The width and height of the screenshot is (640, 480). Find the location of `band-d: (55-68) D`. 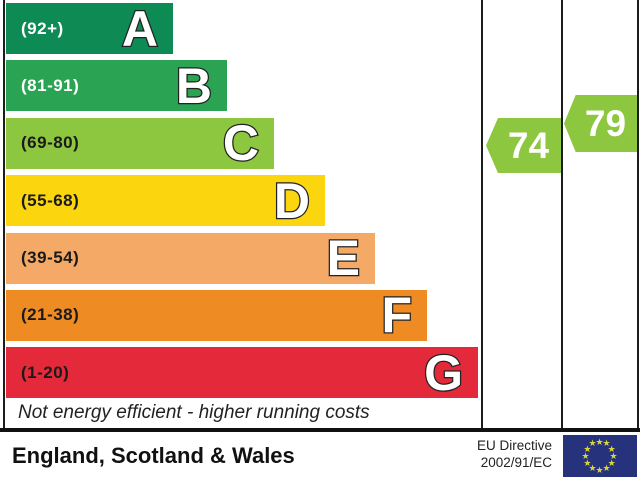

band-d: (55-68) D is located at coordinates (165, 200).